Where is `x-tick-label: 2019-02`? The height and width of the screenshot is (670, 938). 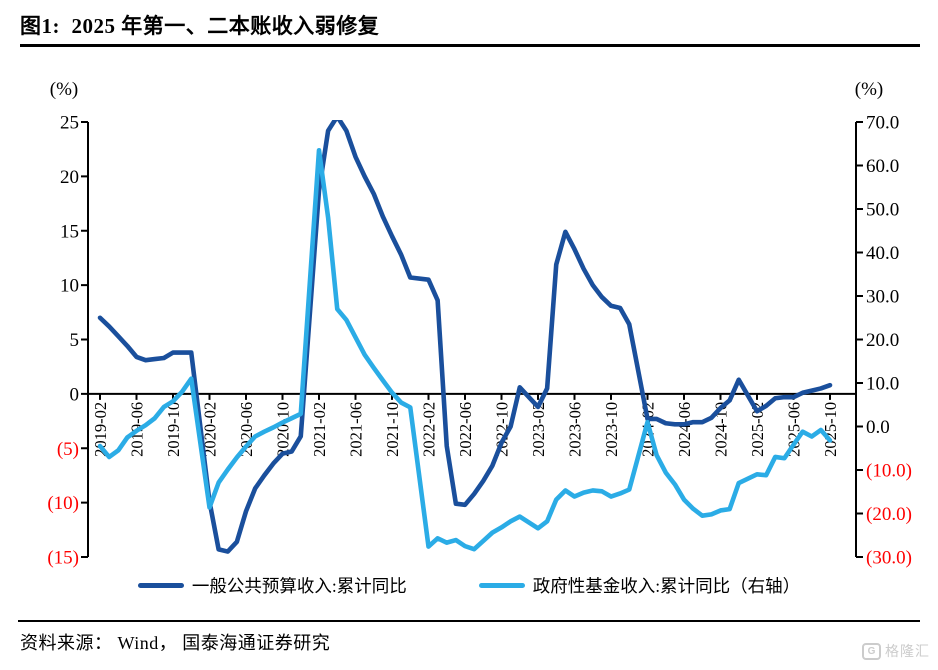 x-tick-label: 2019-02 is located at coordinates (100, 429).